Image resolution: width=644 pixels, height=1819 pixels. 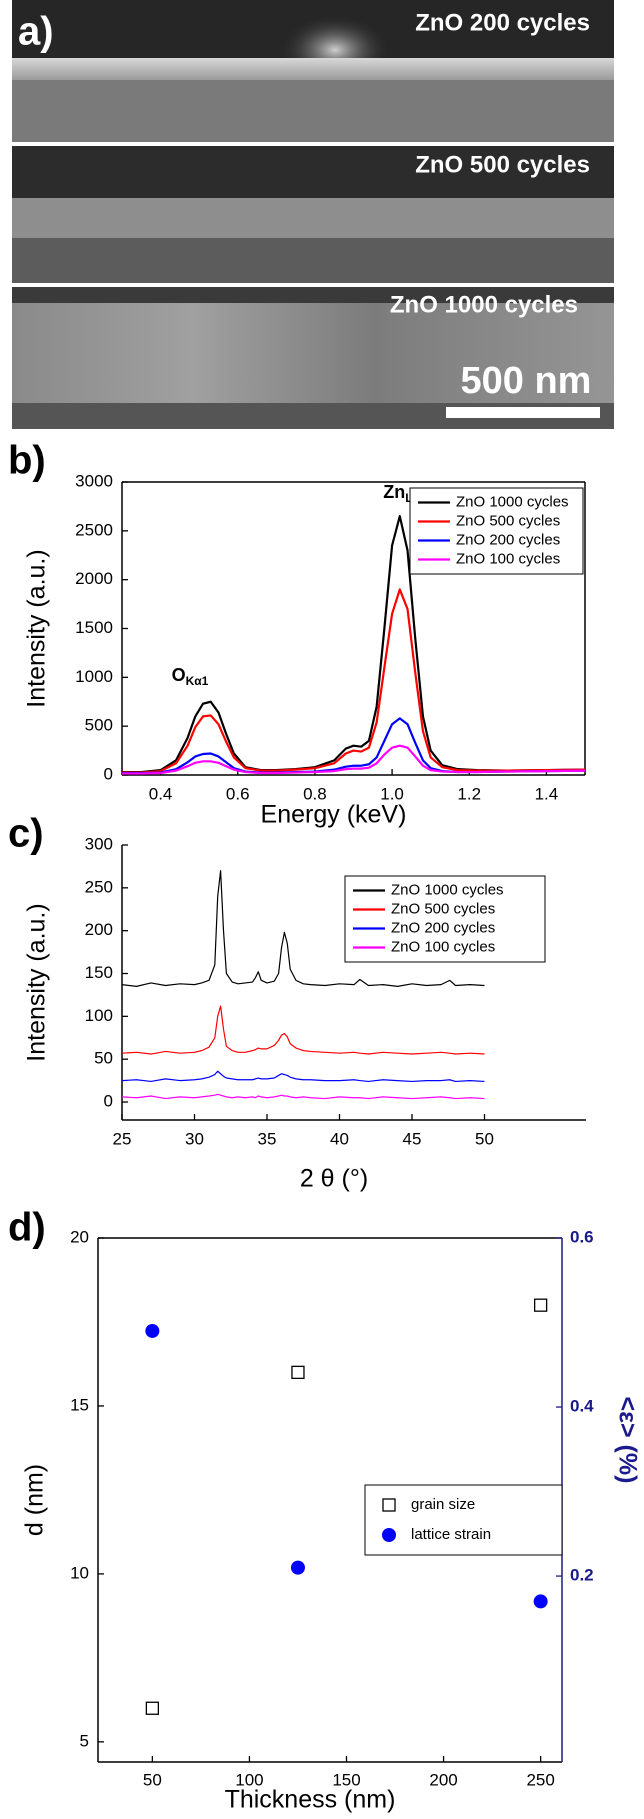 I want to click on y-tick-label: 150, so click(x=99, y=972).